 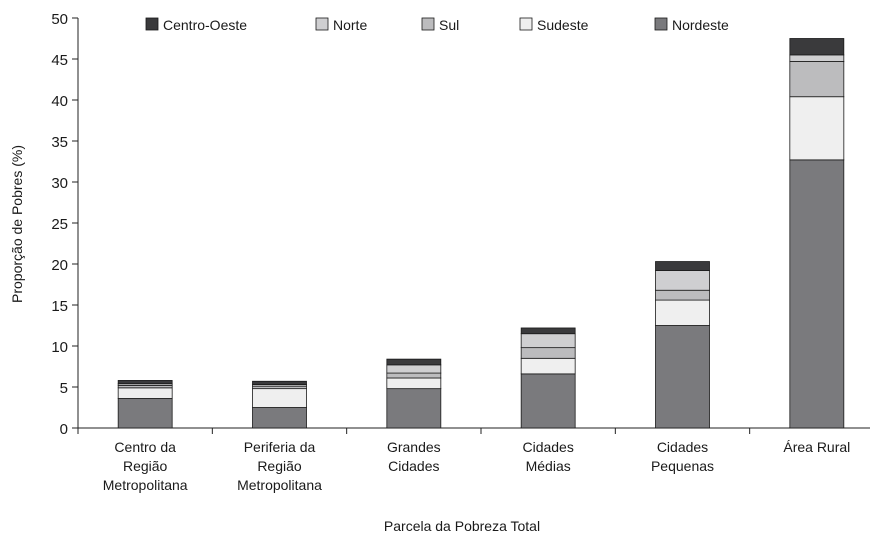 What do you see at coordinates (145, 466) in the screenshot?
I see `x-tick-label: Centro da Região Metropolitana` at bounding box center [145, 466].